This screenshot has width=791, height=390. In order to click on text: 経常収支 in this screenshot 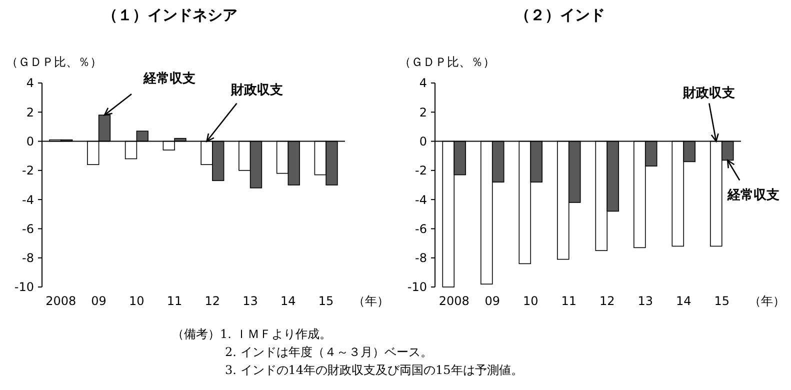, I will do `click(169, 79)`.